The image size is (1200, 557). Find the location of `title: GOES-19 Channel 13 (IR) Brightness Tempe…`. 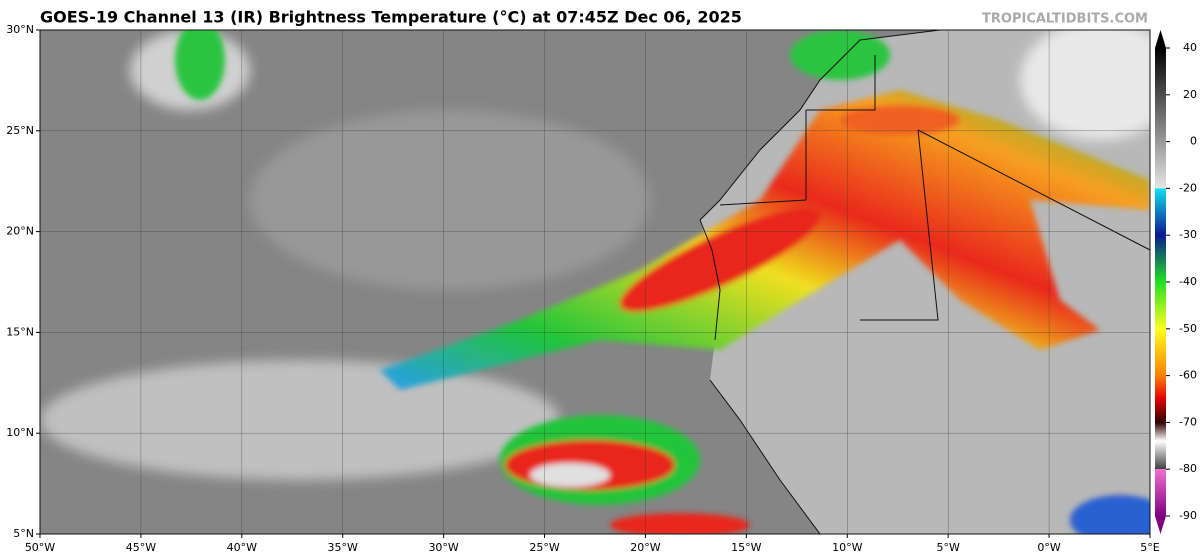

title: GOES-19 Channel 13 (IR) Brightness Tempe… is located at coordinates (391, 17).